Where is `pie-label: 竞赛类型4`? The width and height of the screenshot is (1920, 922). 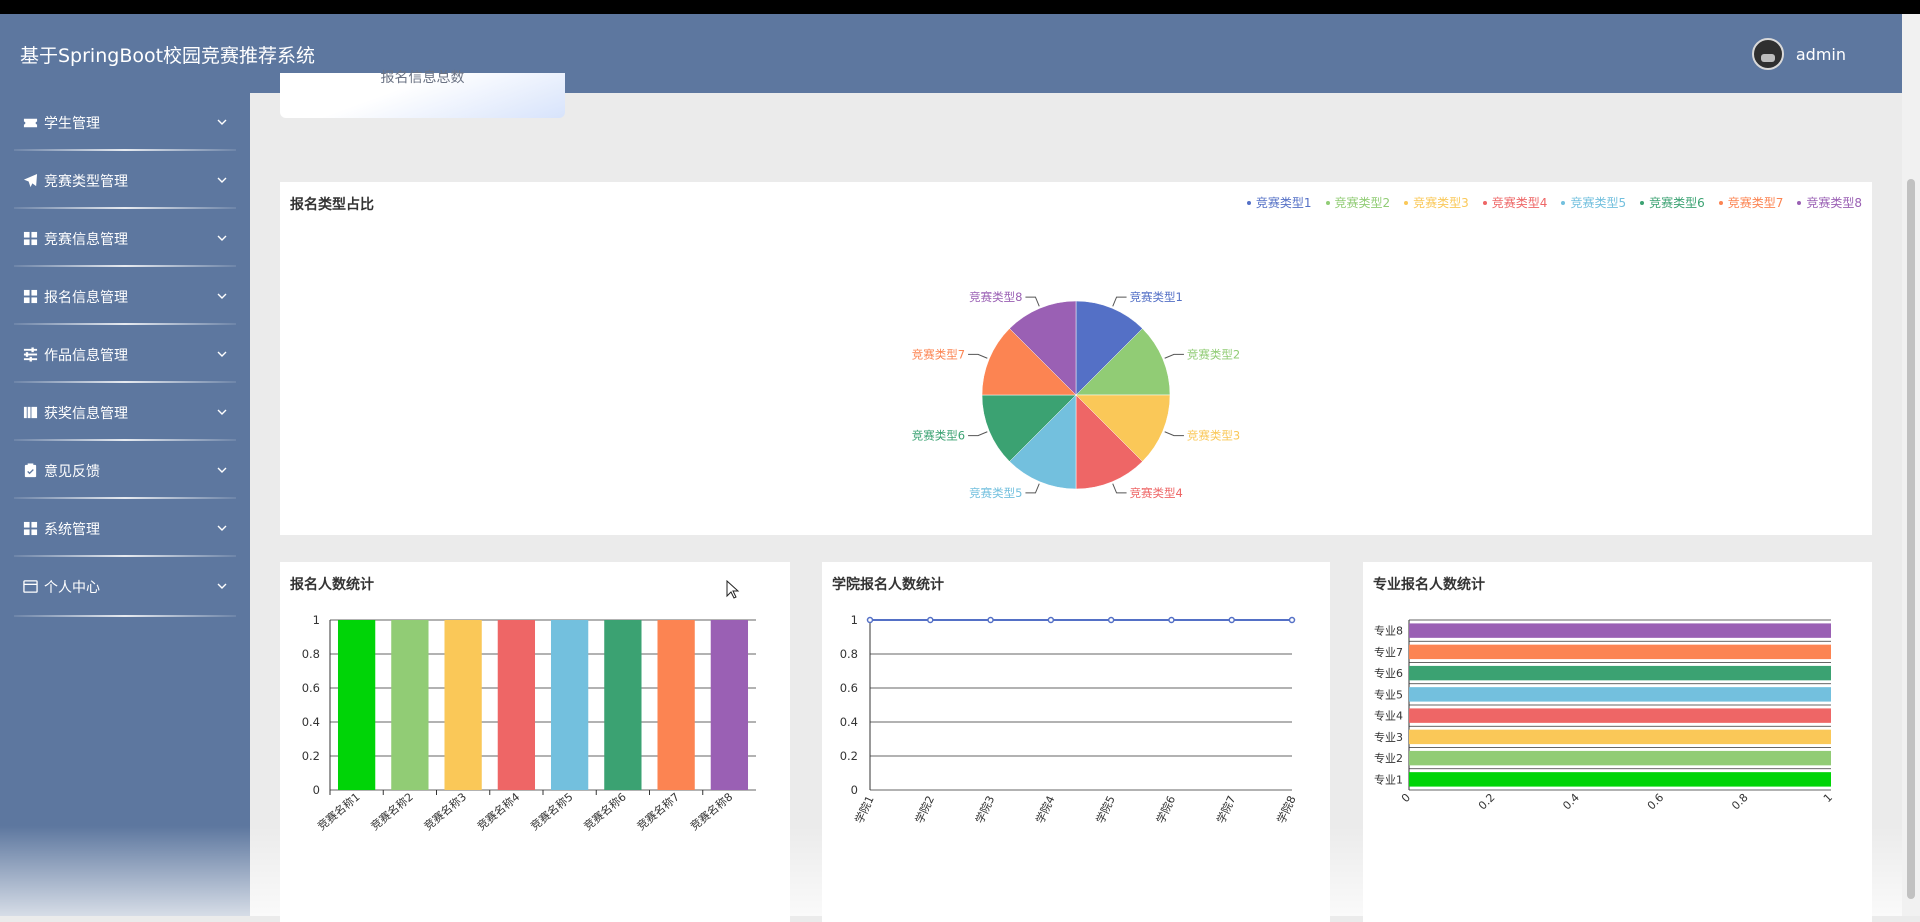 pie-label: 竞赛类型4 is located at coordinates (1156, 493).